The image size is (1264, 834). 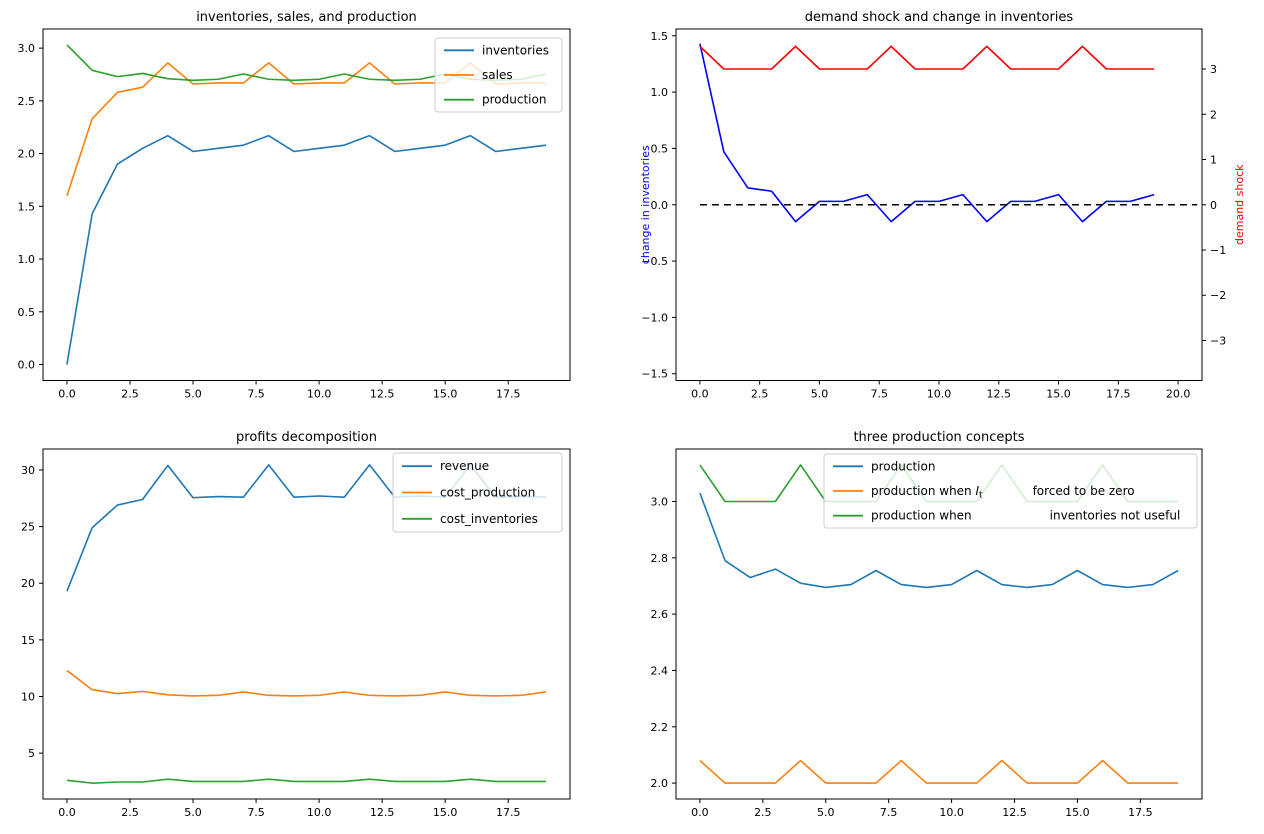 What do you see at coordinates (1218, 295) in the screenshot?
I see `right-y-tick-label: −2` at bounding box center [1218, 295].